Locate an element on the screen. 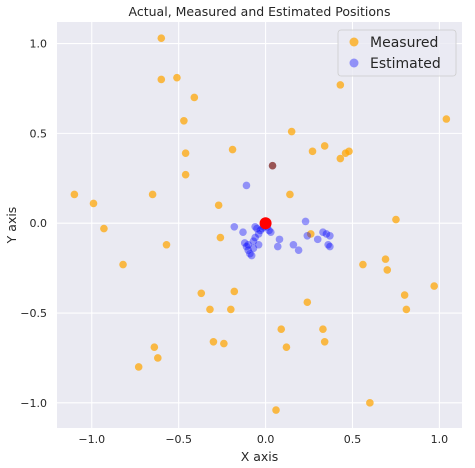 This screenshot has width=475, height=468. y-axis-label: Y axis is located at coordinates (11, 226).